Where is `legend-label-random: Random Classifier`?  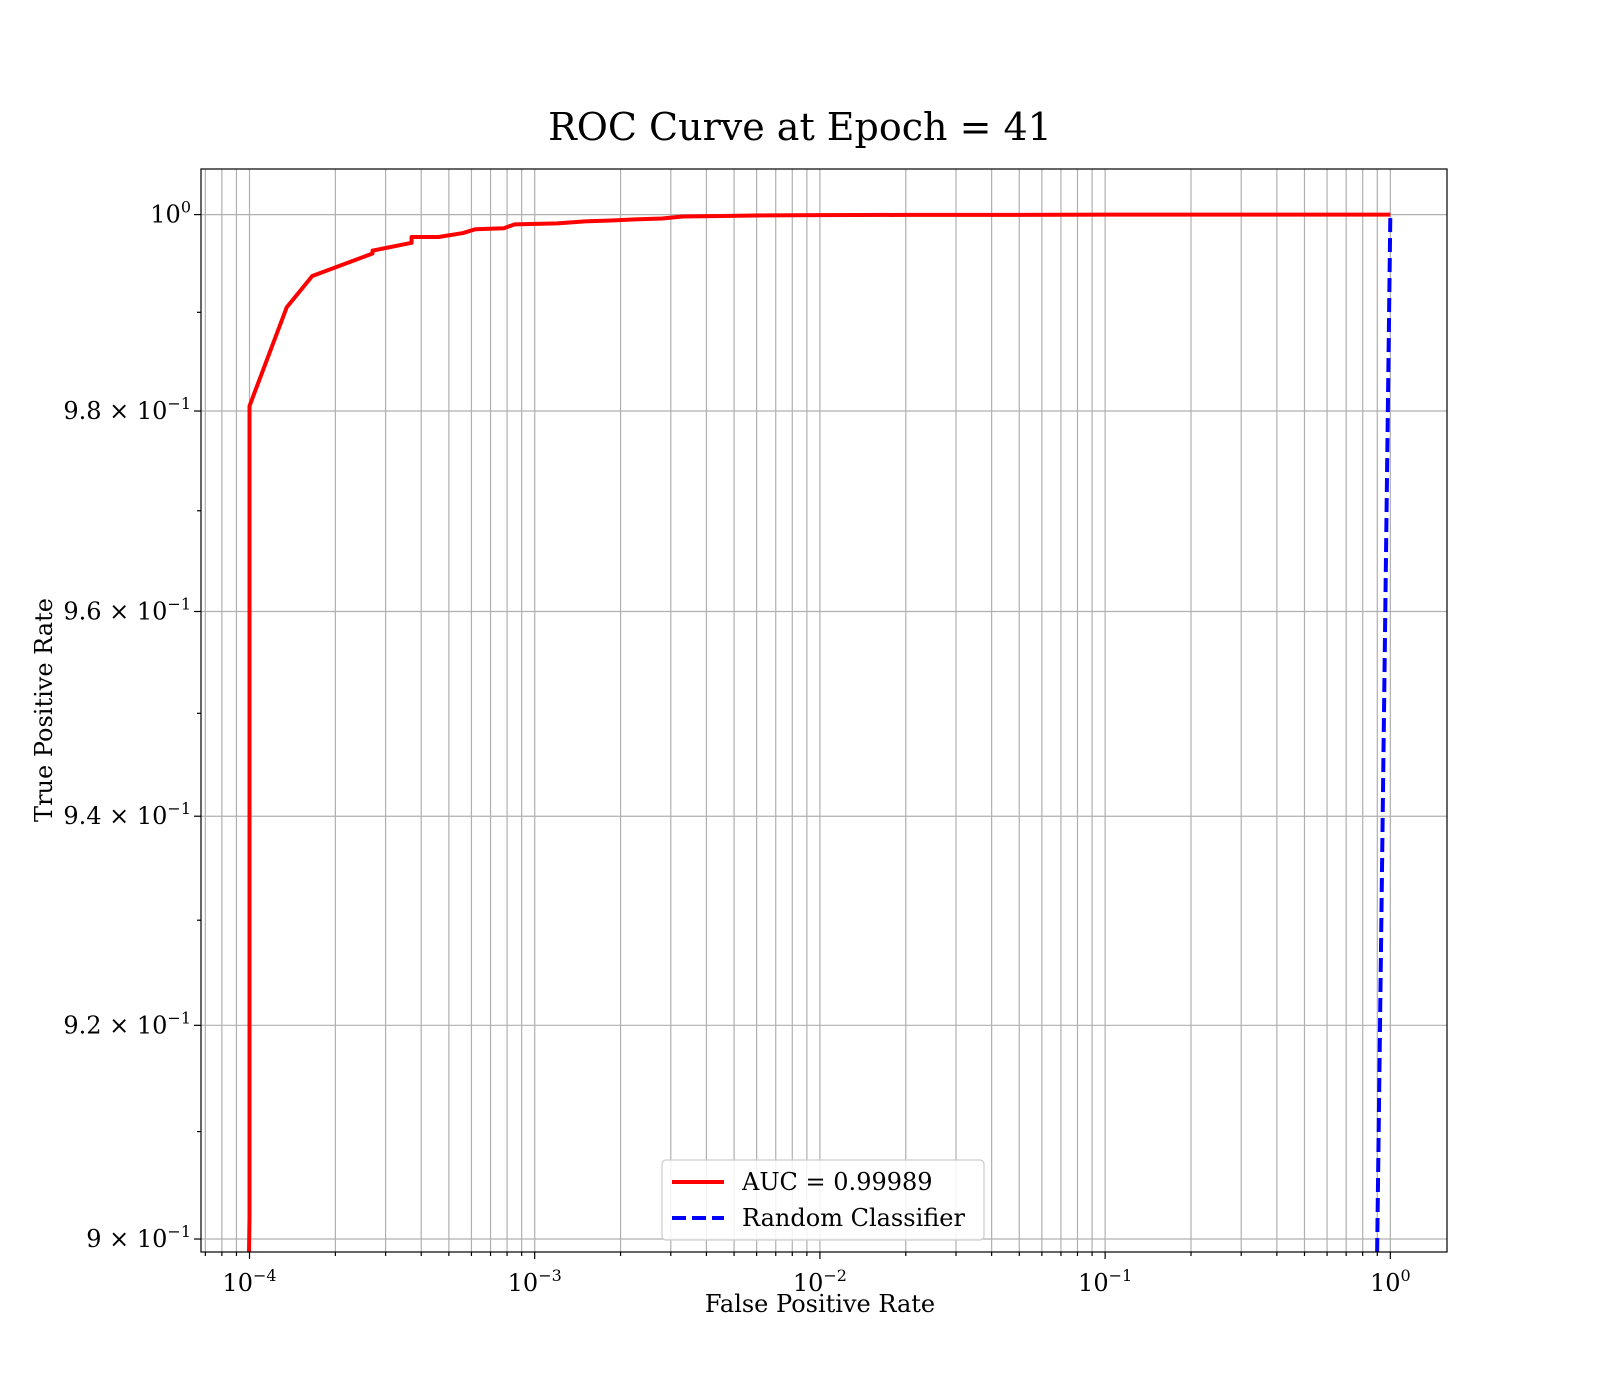 legend-label-random: Random Classifier is located at coordinates (853, 1218).